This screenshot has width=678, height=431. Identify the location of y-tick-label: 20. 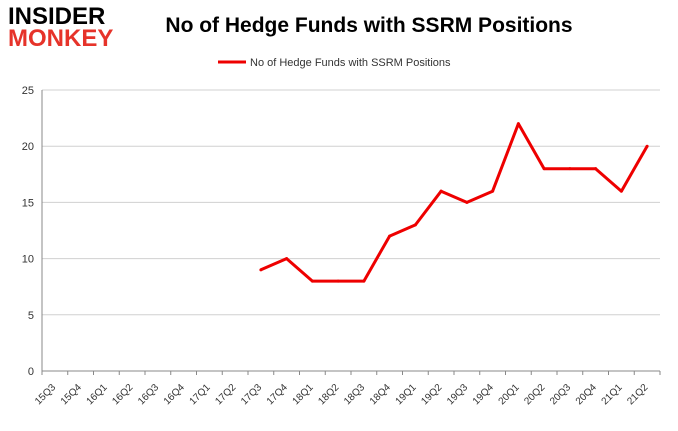
(28, 147).